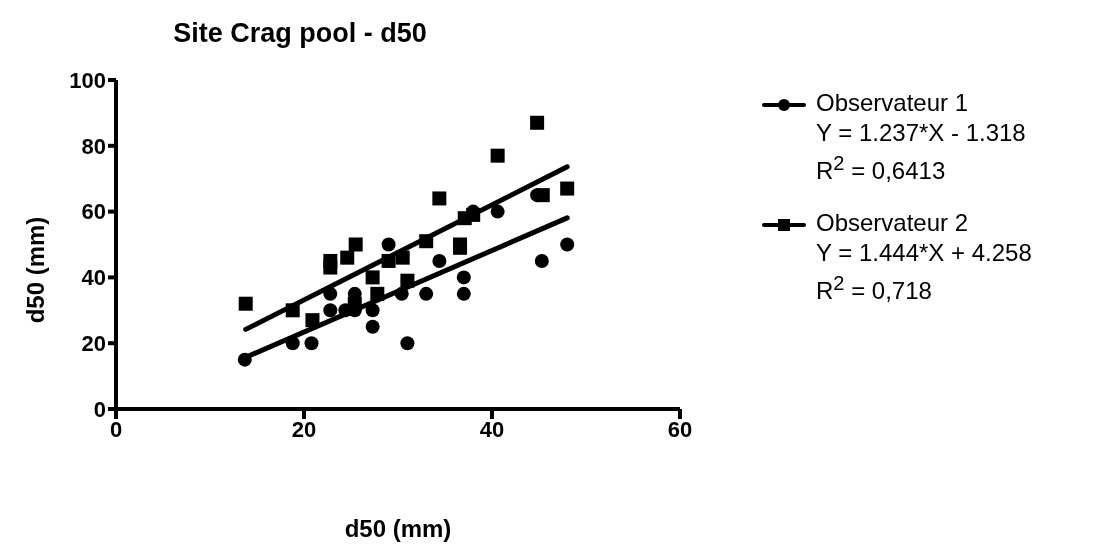 This screenshot has width=1114, height=559. Describe the element at coordinates (304, 429) in the screenshot. I see `x-tick-label: 20` at that location.